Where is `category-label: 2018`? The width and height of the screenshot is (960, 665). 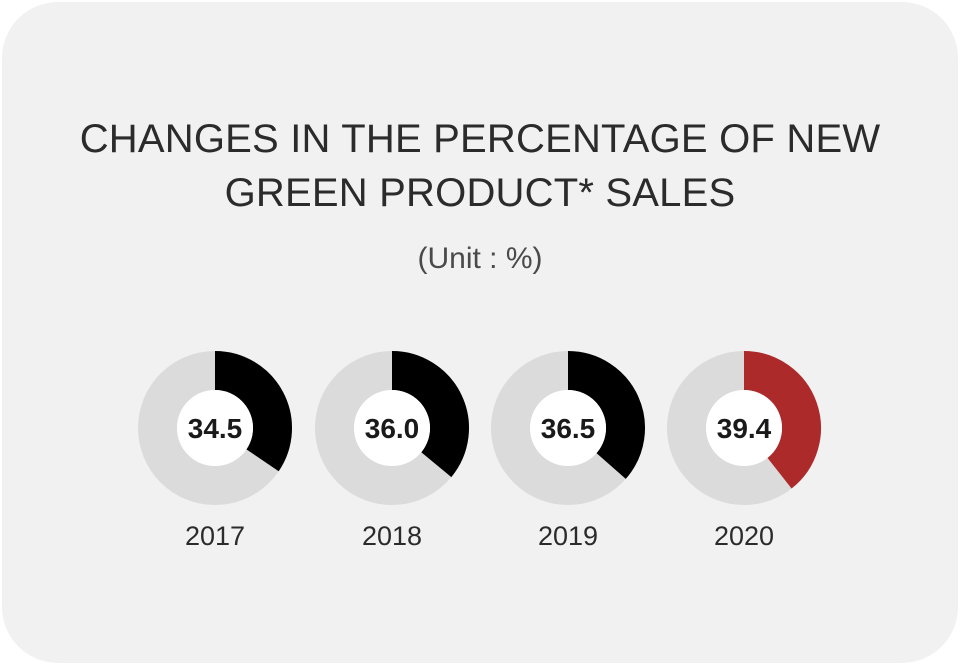 category-label: 2018 is located at coordinates (392, 536).